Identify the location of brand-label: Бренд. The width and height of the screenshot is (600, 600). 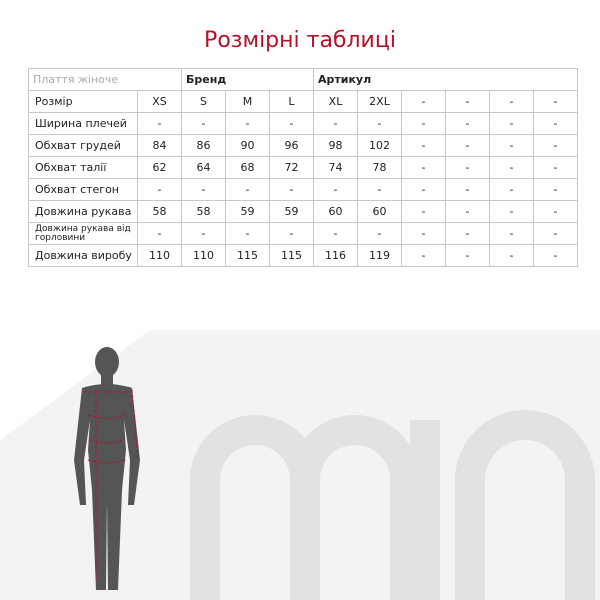
(247, 79).